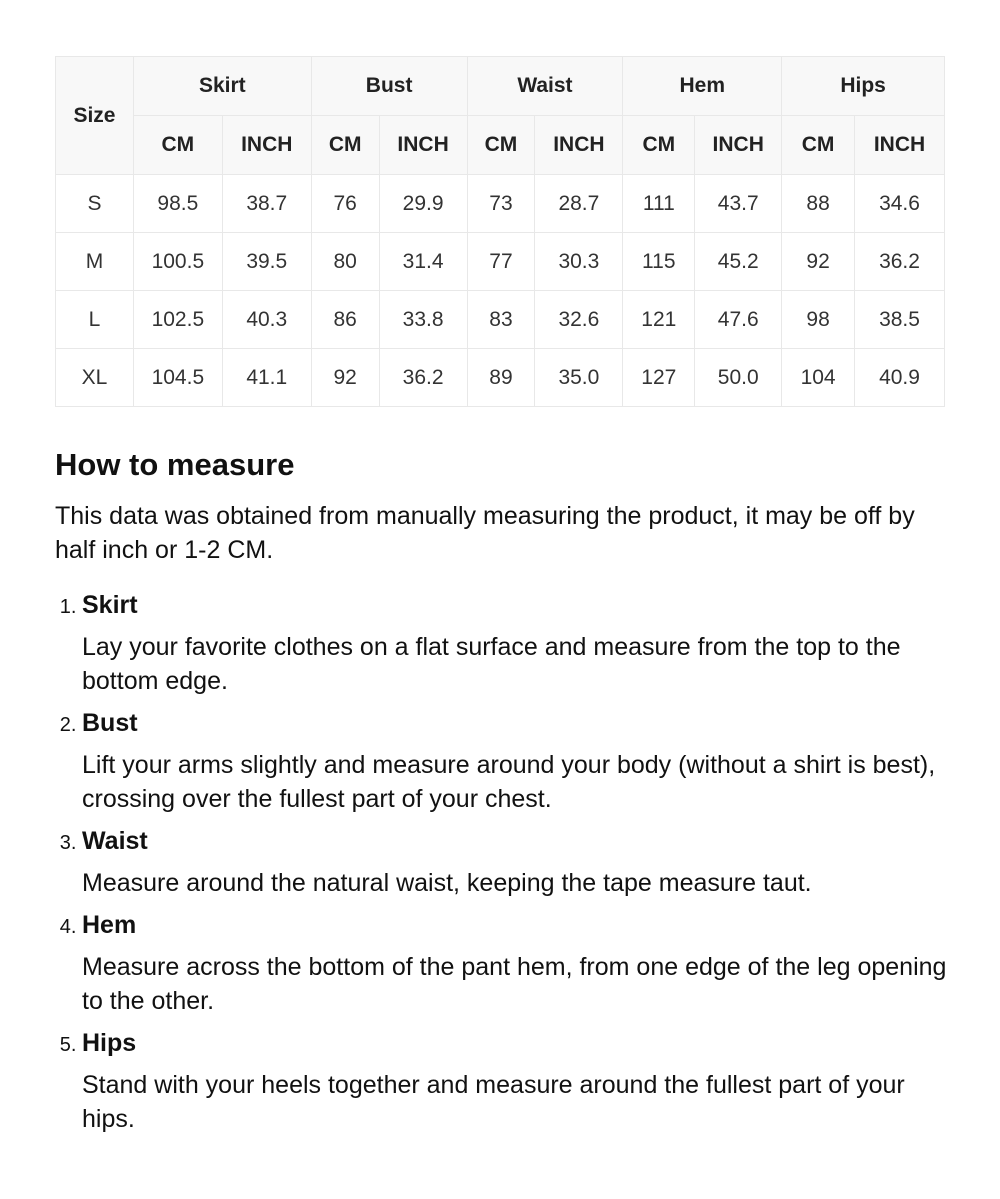  Describe the element at coordinates (423, 319) in the screenshot. I see `table-cell: 33.8` at that location.